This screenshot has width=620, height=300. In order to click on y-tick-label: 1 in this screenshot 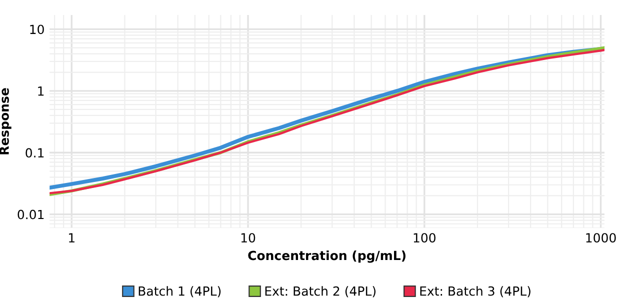, I will do `click(41, 91)`.